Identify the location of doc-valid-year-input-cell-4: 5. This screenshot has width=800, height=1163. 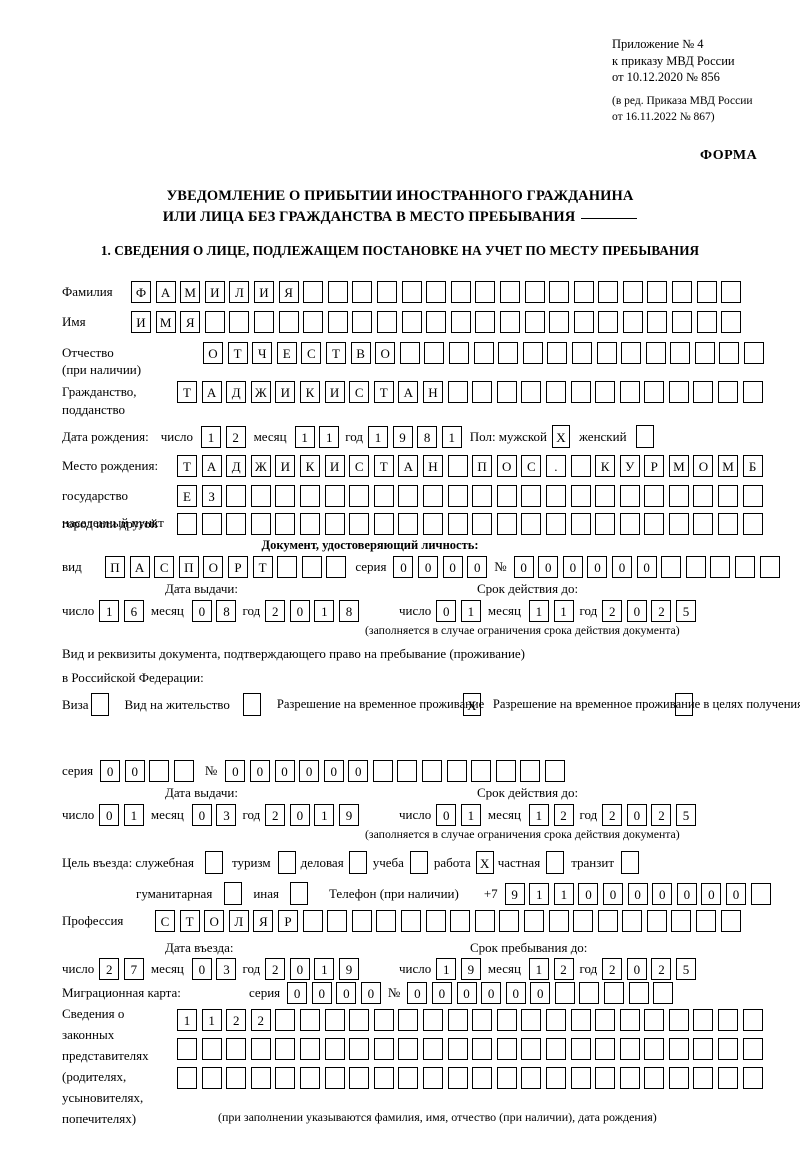
(686, 611).